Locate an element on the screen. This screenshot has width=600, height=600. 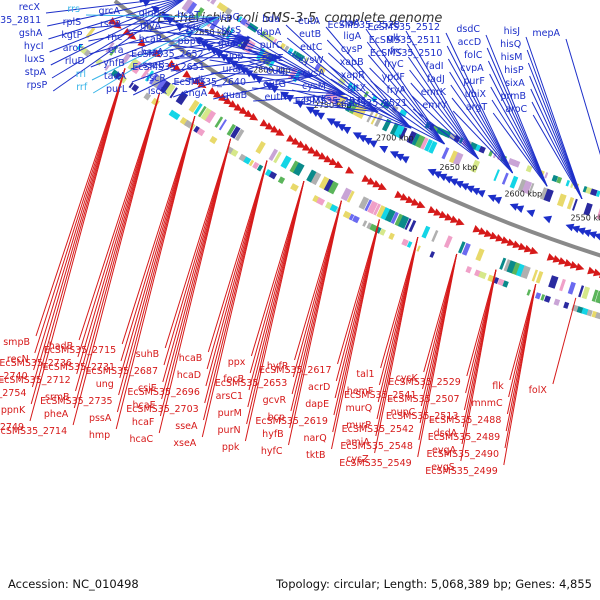
forward-gene-label: kgtP is located at coordinates (71, 35).